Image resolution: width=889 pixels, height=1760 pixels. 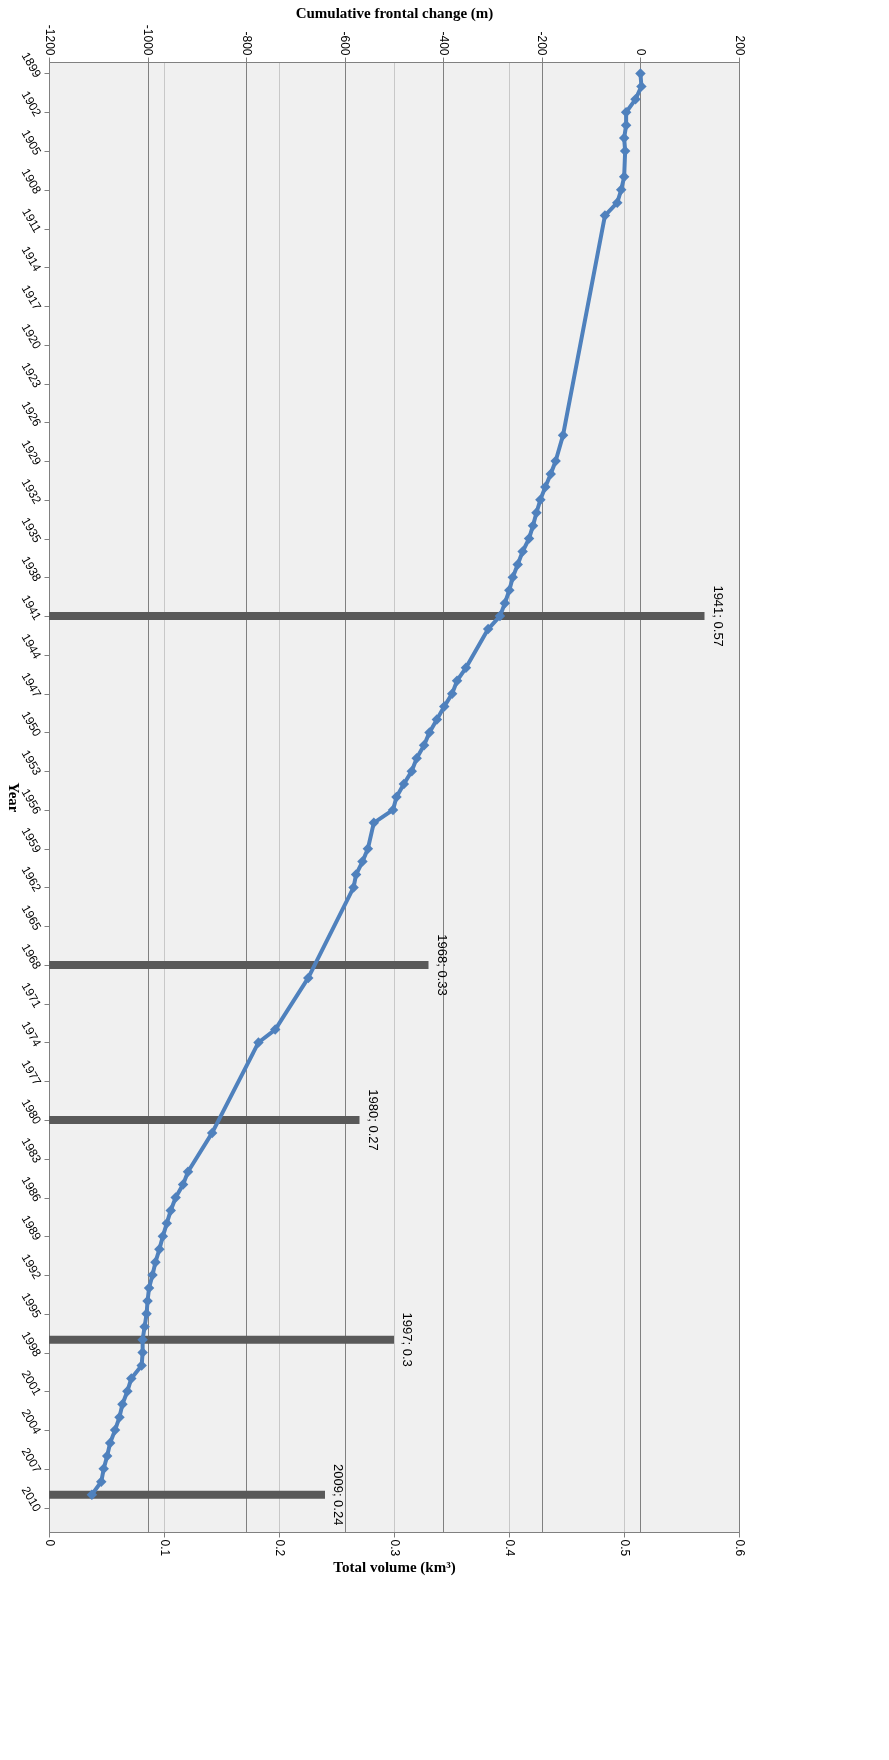 I want to click on x2-tick-label: -200, so click(x=542, y=43).